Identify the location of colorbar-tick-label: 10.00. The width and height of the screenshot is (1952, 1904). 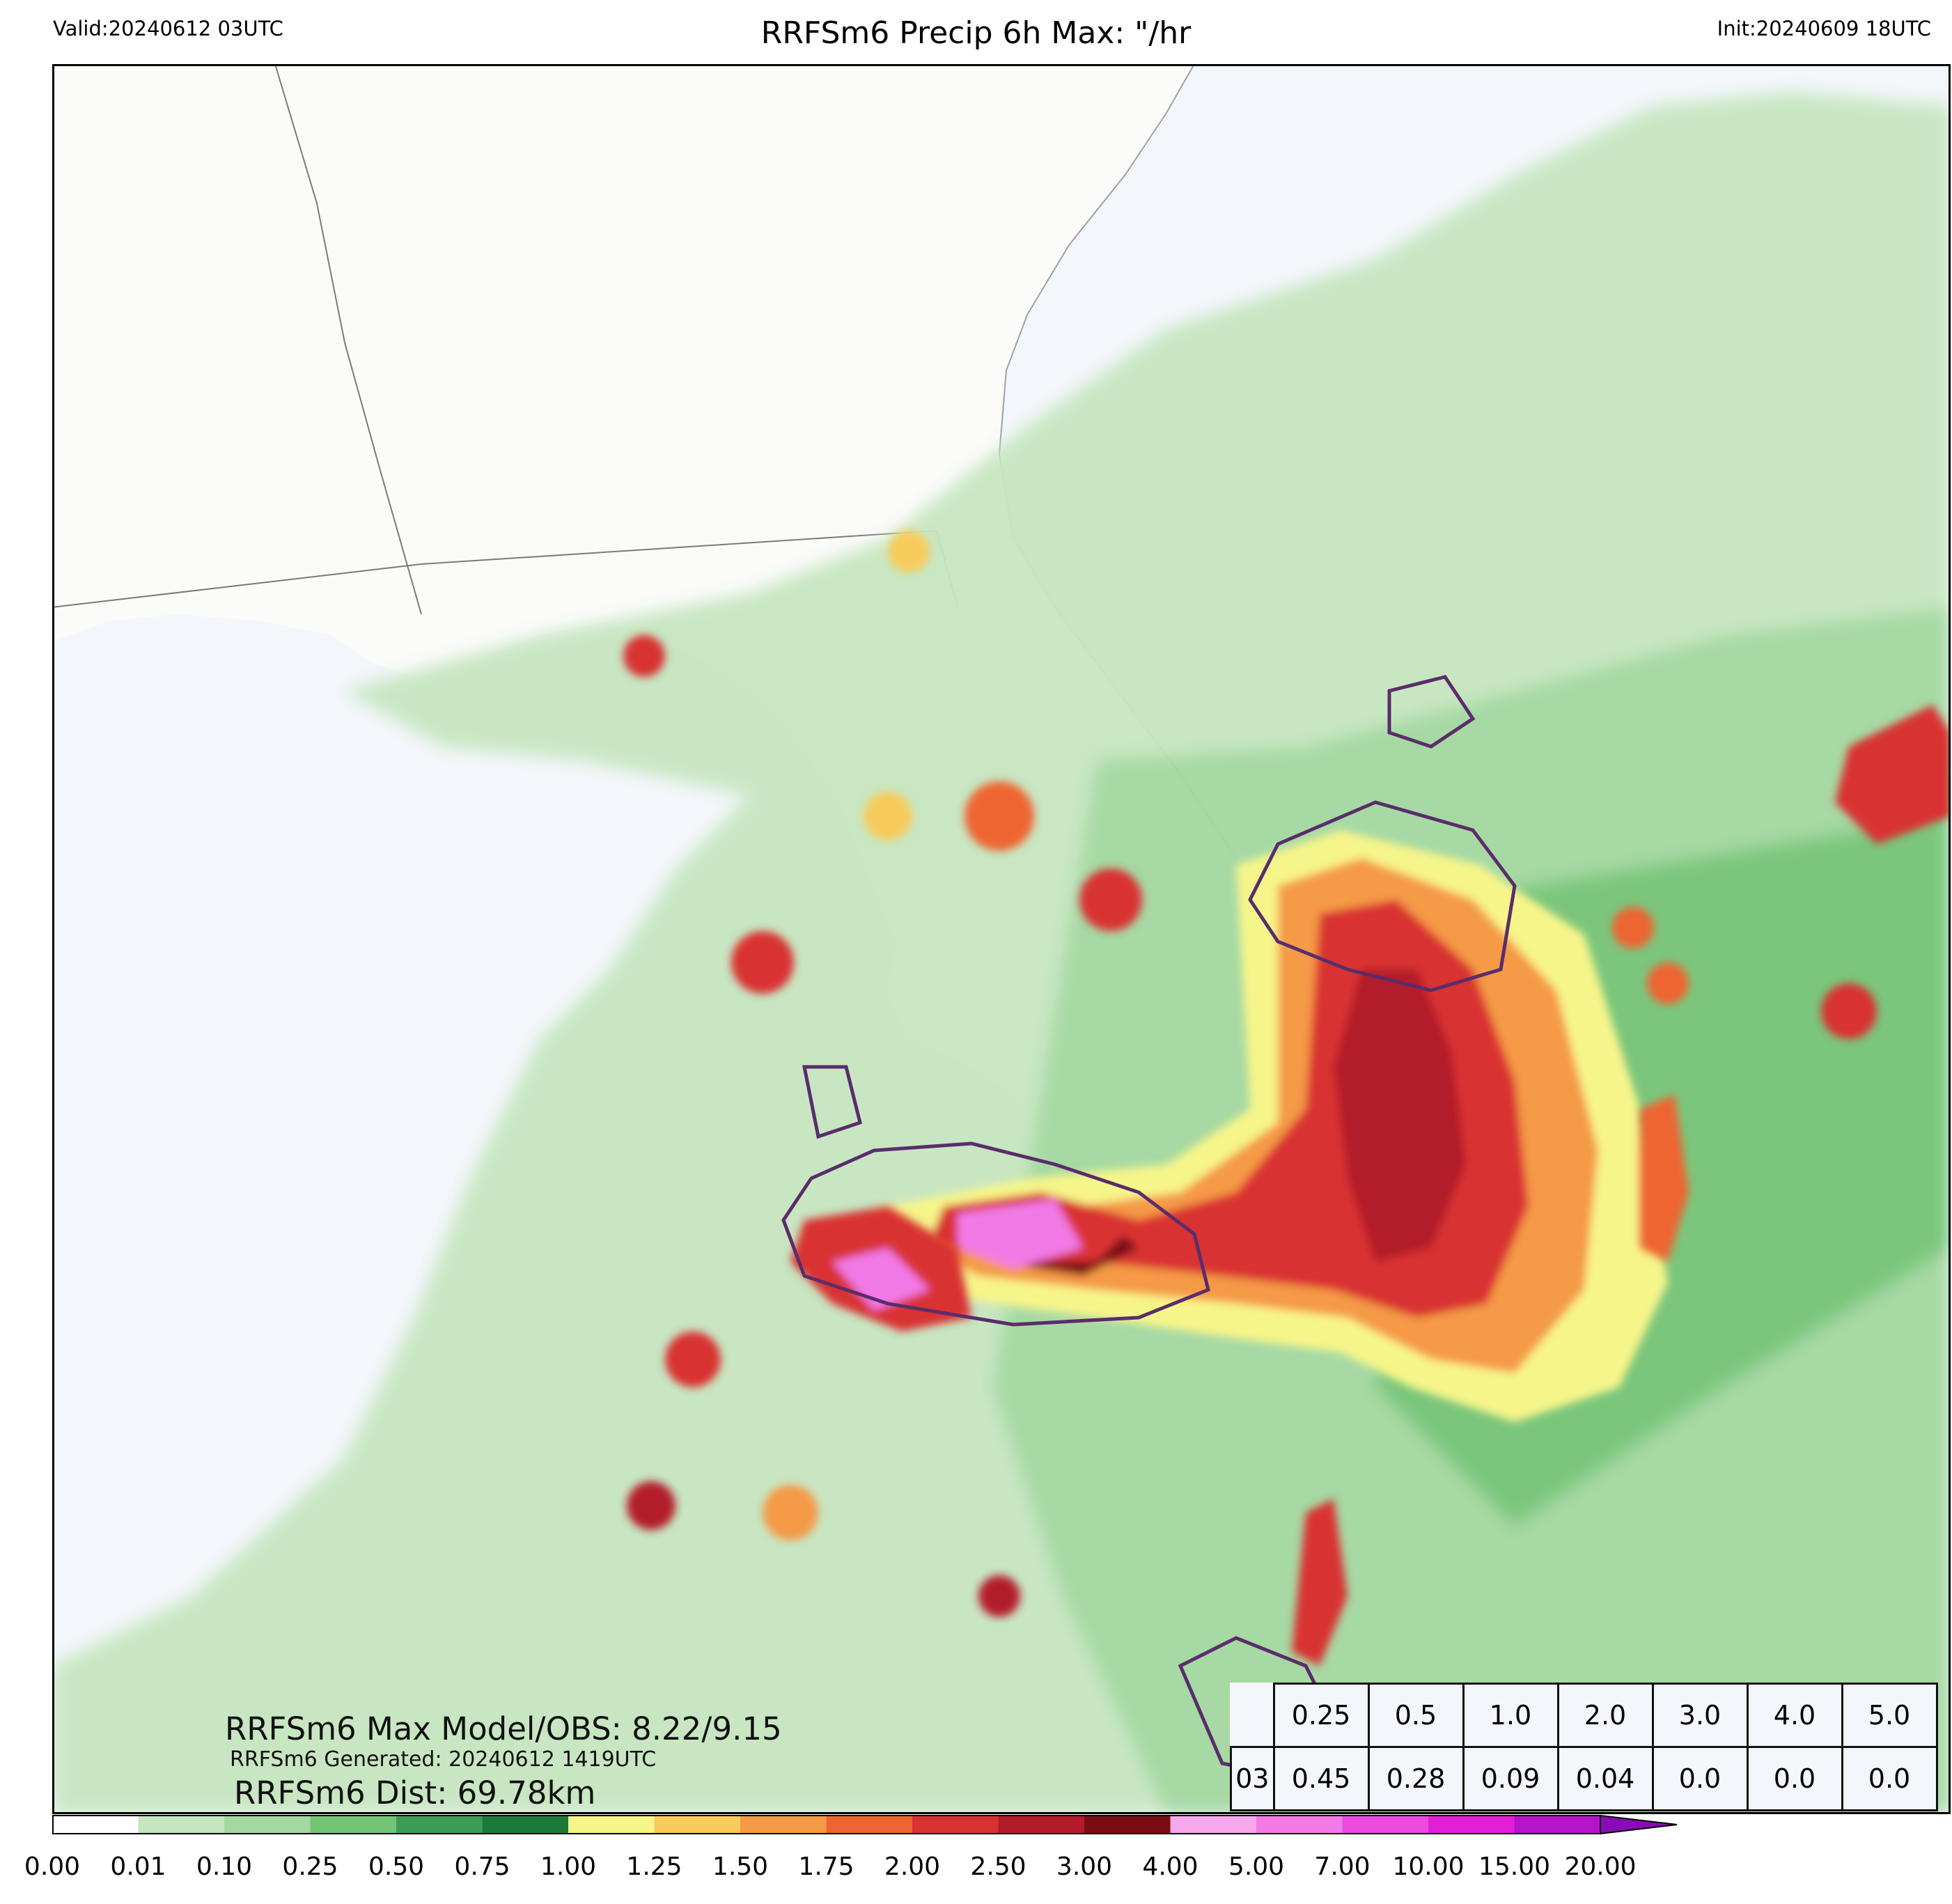
(1428, 1866).